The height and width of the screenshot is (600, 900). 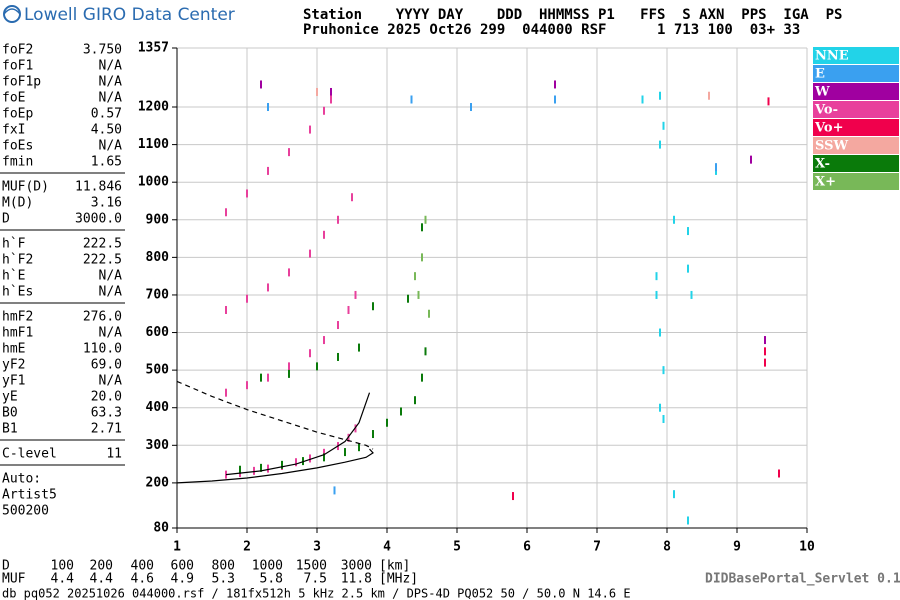 What do you see at coordinates (106, 114) in the screenshot?
I see `param-value: 0.57` at bounding box center [106, 114].